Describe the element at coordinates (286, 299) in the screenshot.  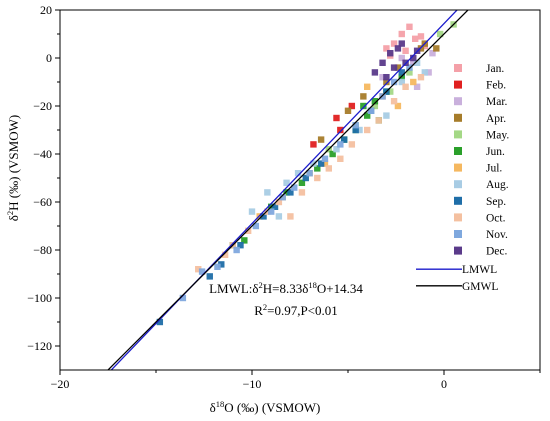
I see `annotations: LMWL:δ2H=8.33δ18O+14.34 R2=0.97,P<0.01` at that location.